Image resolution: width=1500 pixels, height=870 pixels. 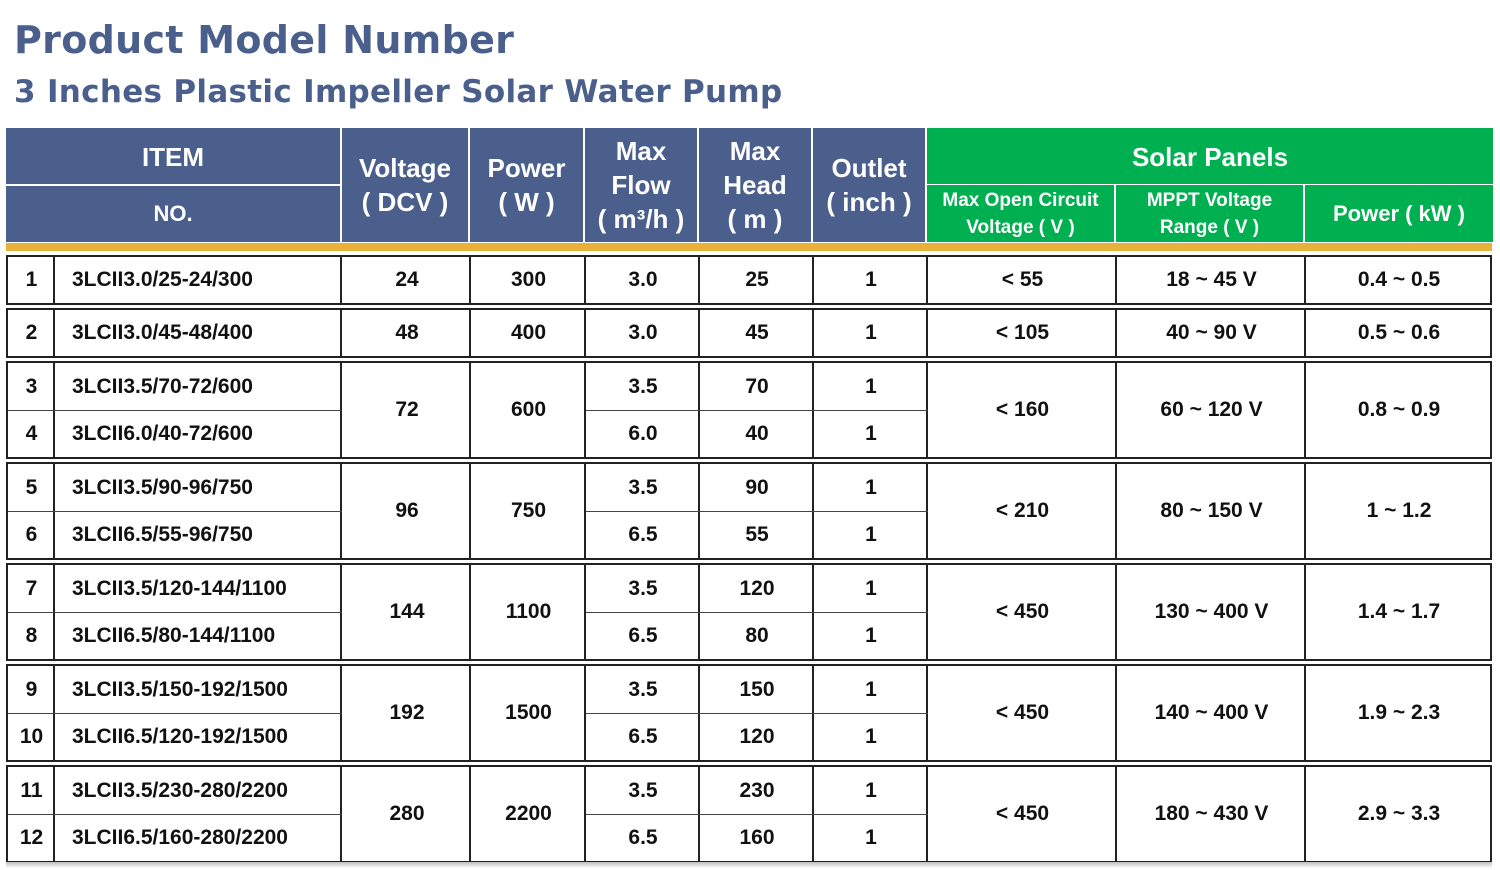 I want to click on mppt-range-value: 80 ~ 150 V, so click(x=1211, y=510).